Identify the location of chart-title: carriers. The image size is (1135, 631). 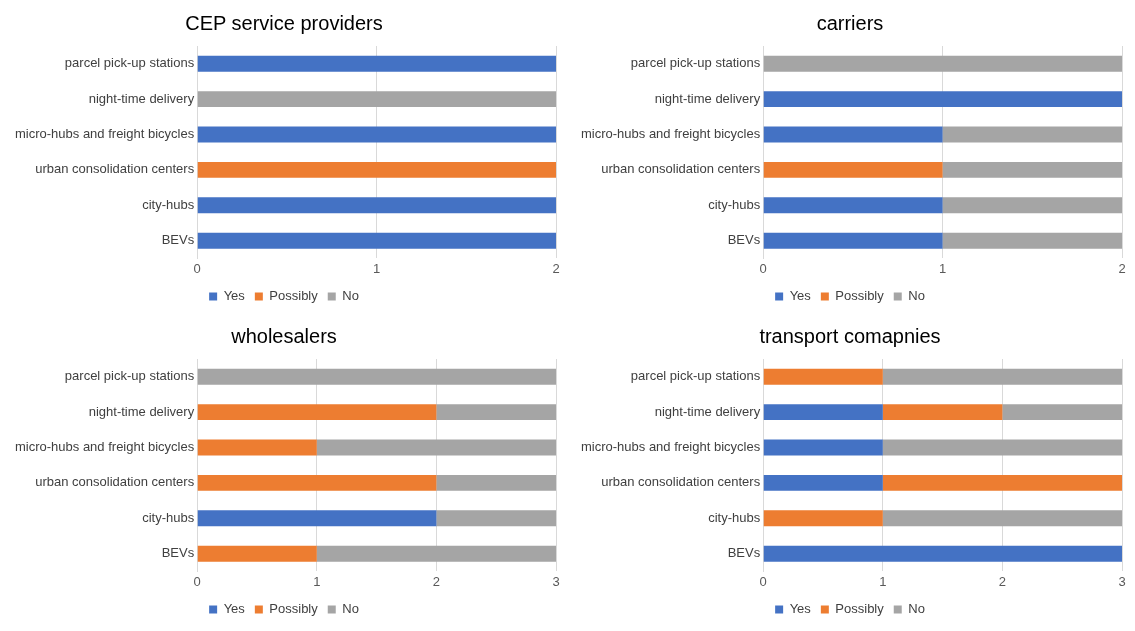
(850, 22).